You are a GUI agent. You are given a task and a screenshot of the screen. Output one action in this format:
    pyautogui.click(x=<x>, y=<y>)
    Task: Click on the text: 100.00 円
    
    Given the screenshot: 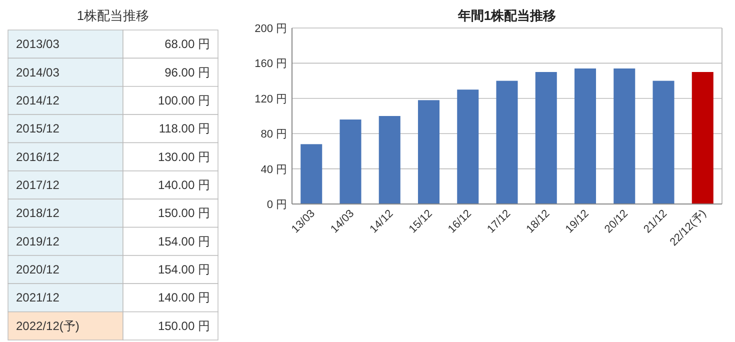 What is the action you would take?
    pyautogui.click(x=184, y=100)
    